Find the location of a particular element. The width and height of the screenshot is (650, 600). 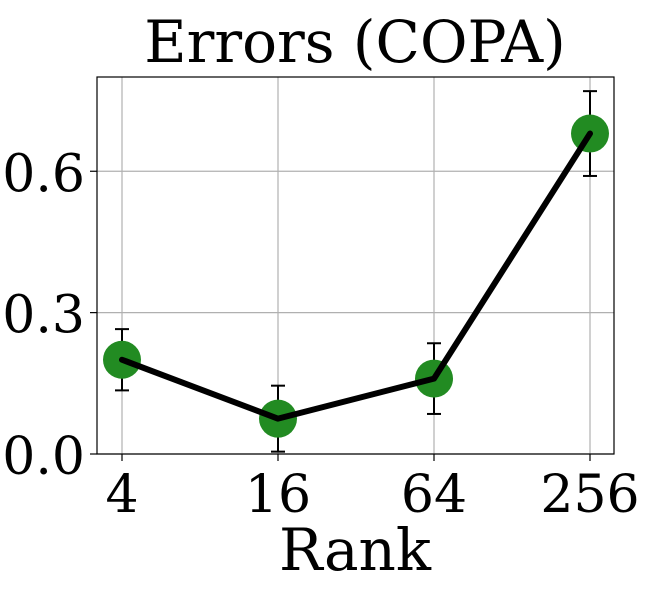

x-tick-label: 4 is located at coordinates (121, 495).